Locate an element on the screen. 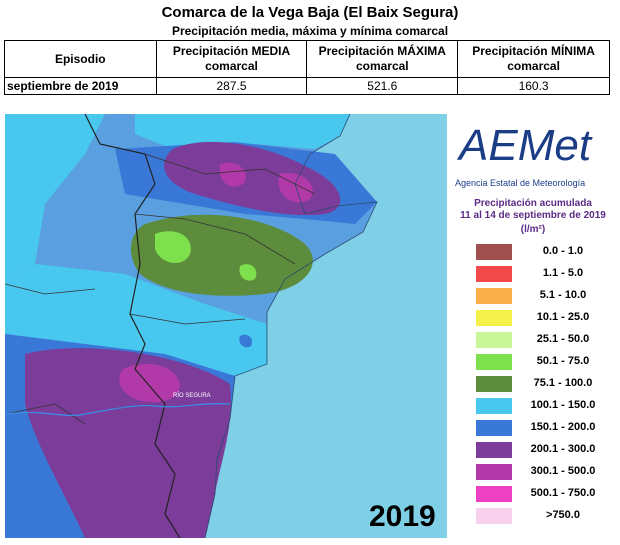 This screenshot has width=620, height=545. legend-item: 500.1 - 750.0 is located at coordinates (546, 494).